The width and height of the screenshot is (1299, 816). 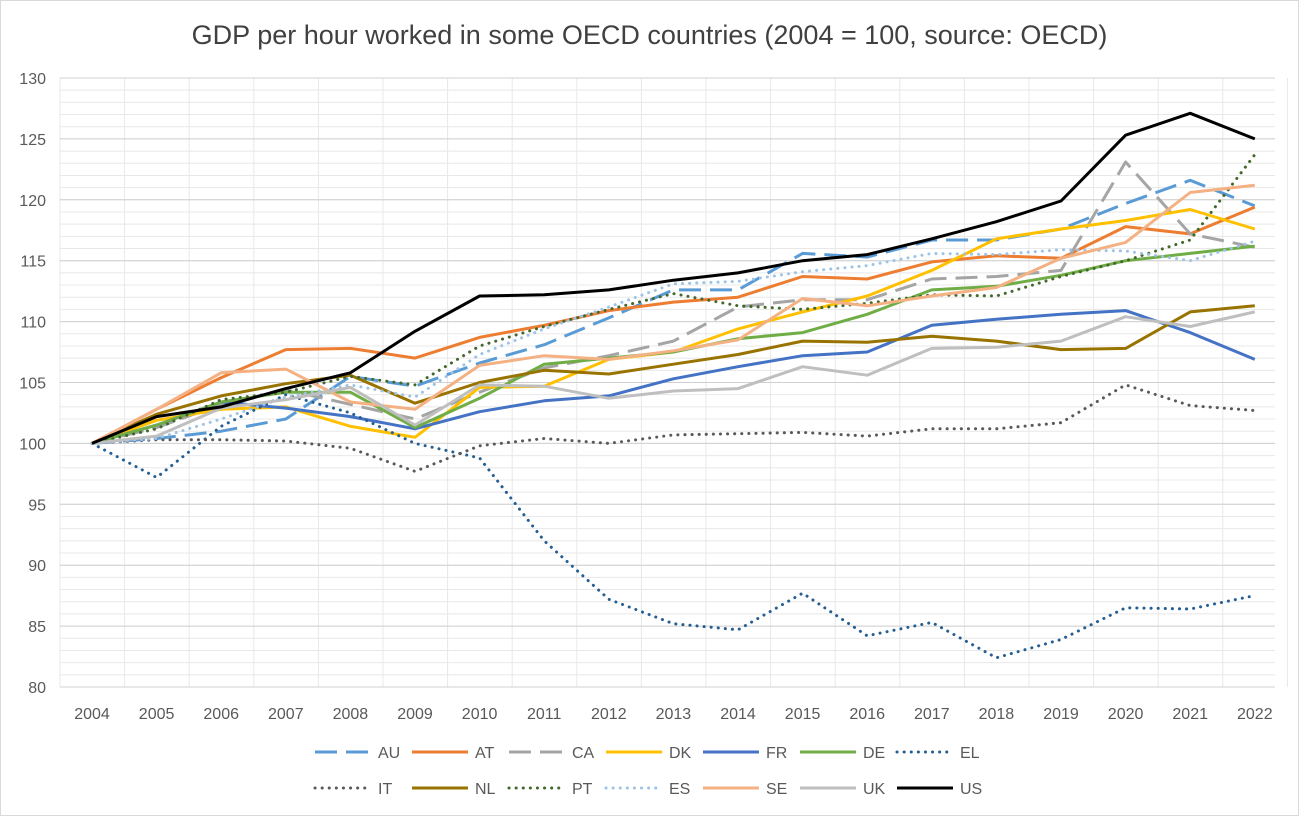 I want to click on x-tick-label: 2022, so click(x=1255, y=714).